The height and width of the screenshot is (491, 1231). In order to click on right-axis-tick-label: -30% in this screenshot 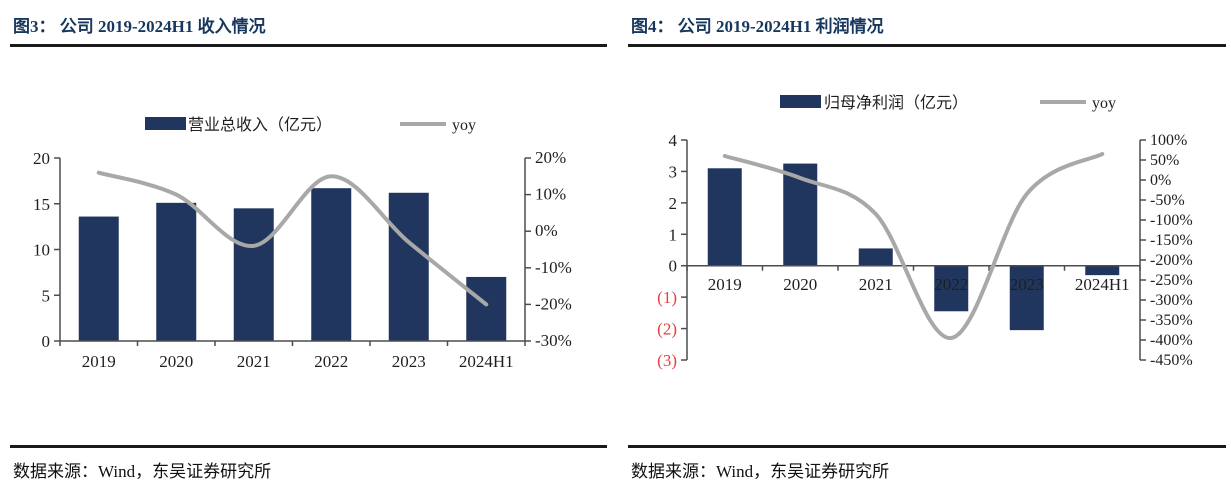, I will do `click(553, 340)`.